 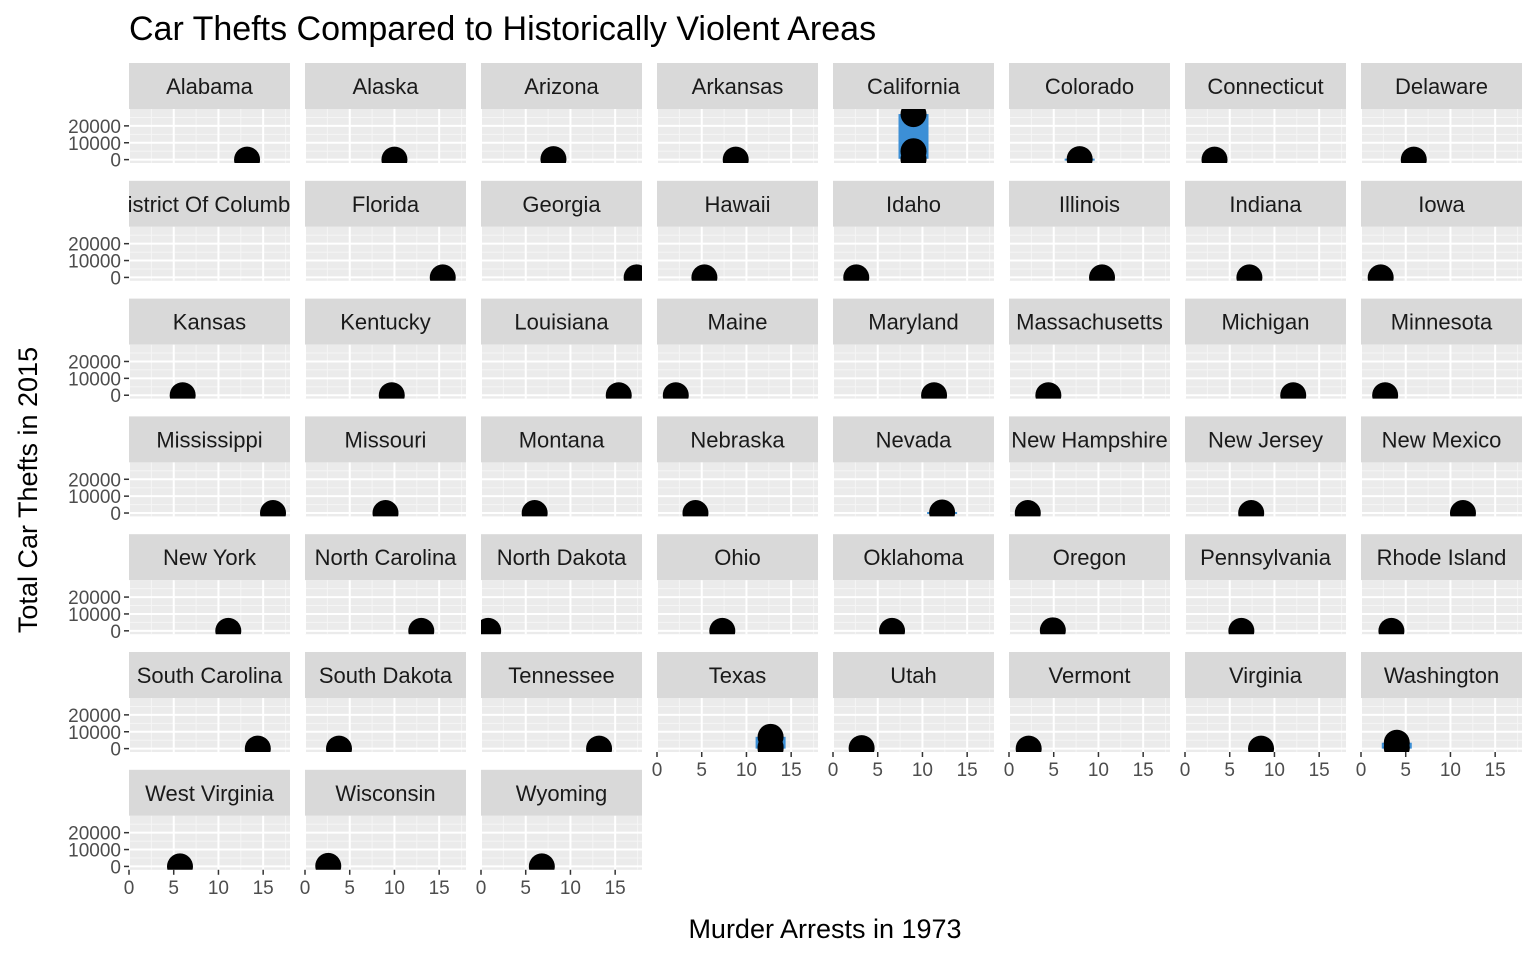 I want to click on facet-label: Michigan, so click(x=1265, y=322).